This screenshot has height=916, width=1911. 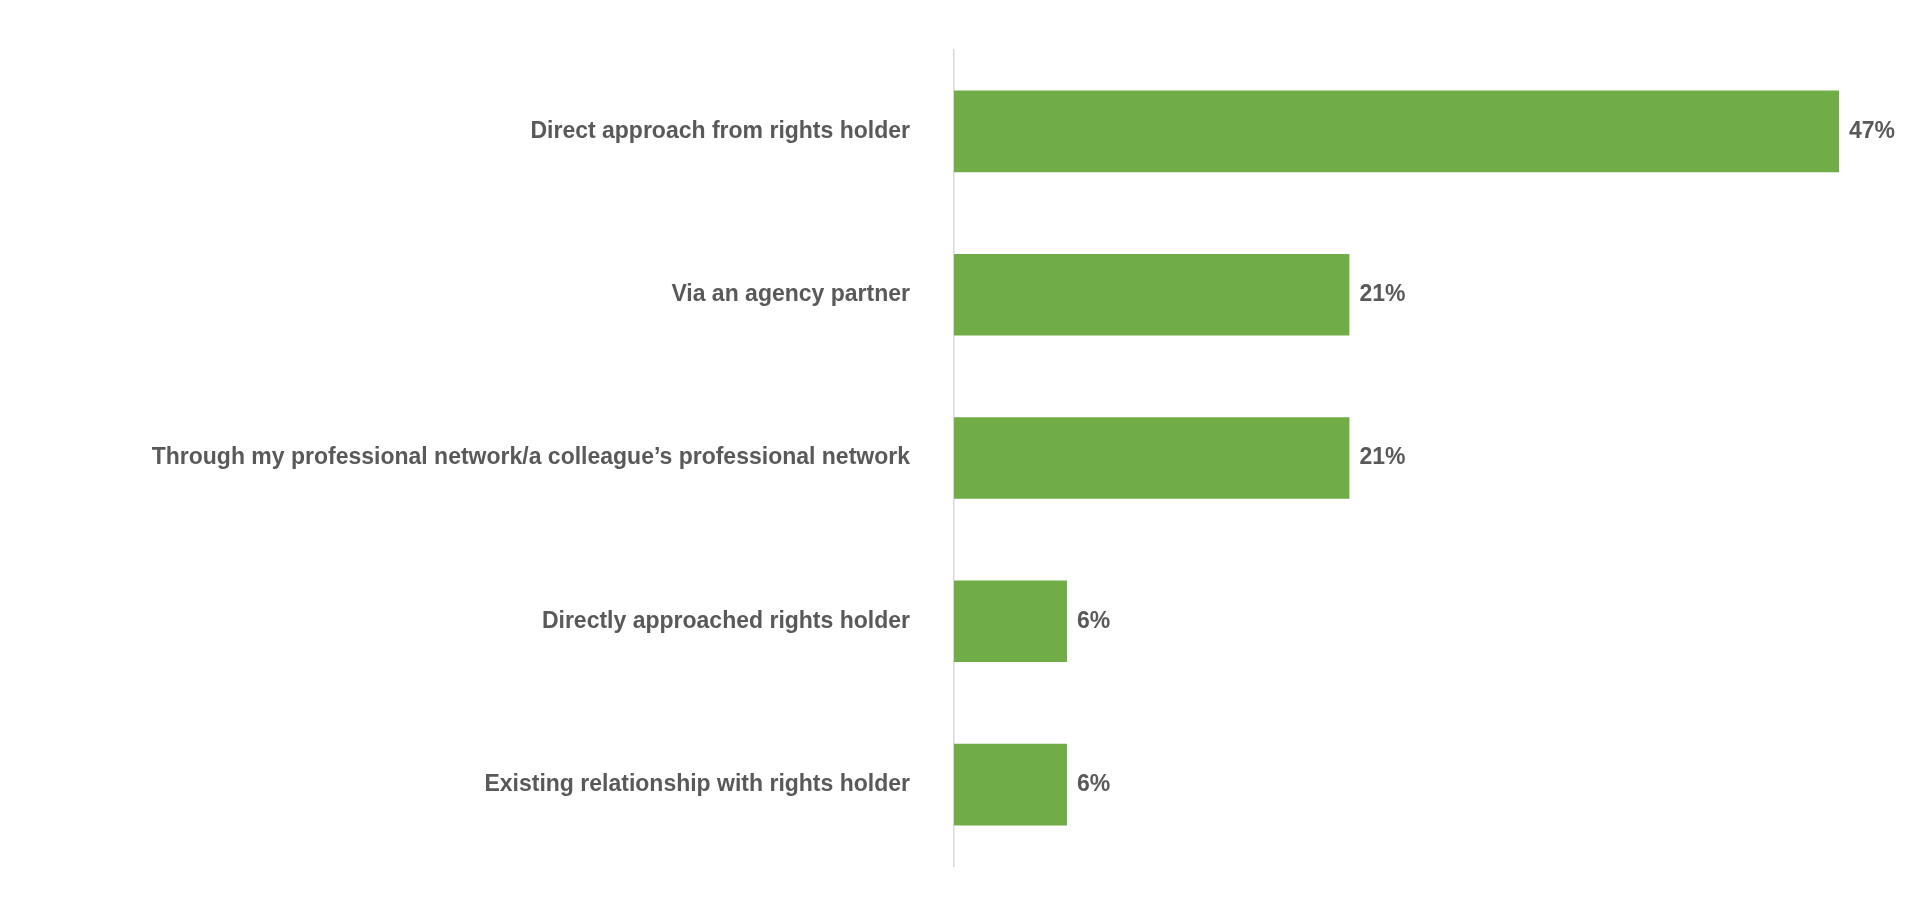 What do you see at coordinates (697, 782) in the screenshot?
I see `y-tick-label: Existing relationship with rights holder` at bounding box center [697, 782].